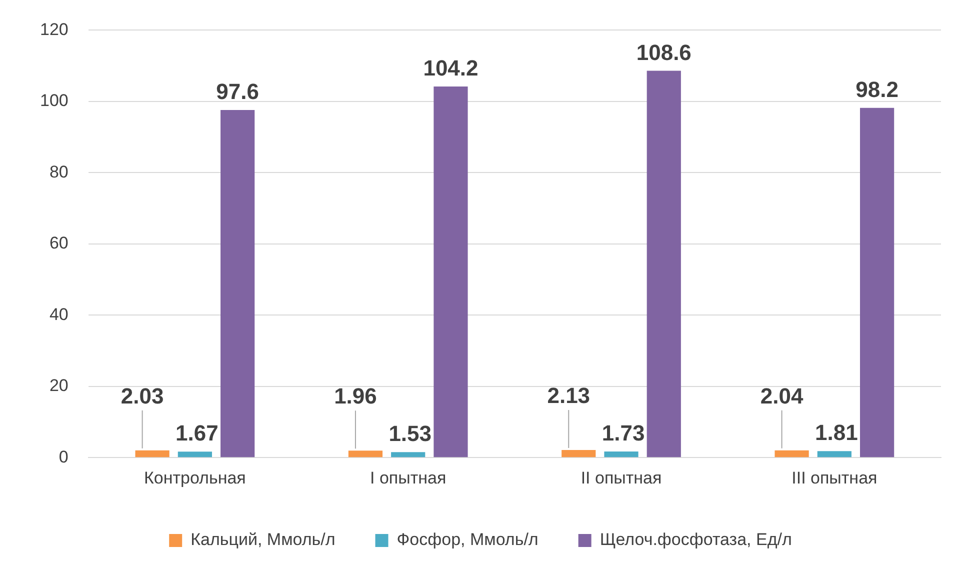 The image size is (955, 579). I want to click on y-tick-label: 120, so click(54, 29).